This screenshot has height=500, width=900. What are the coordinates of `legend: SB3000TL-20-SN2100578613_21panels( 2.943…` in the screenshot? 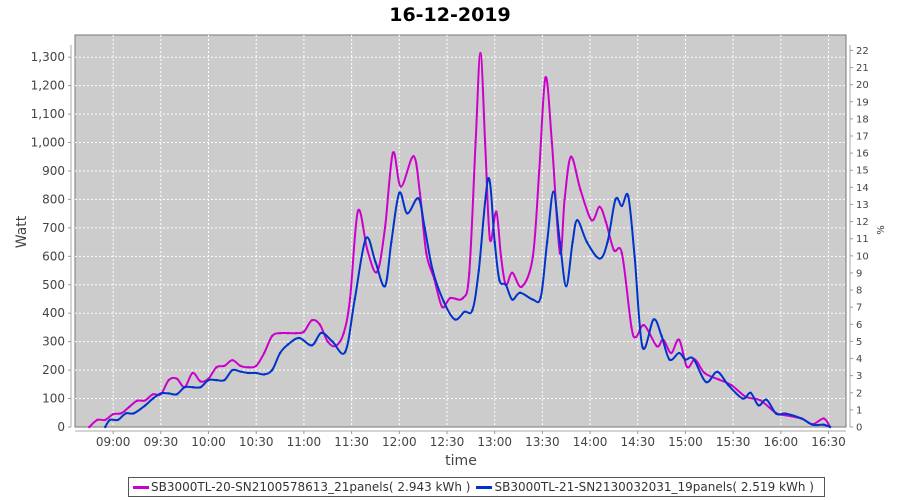 It's located at (476, 487).